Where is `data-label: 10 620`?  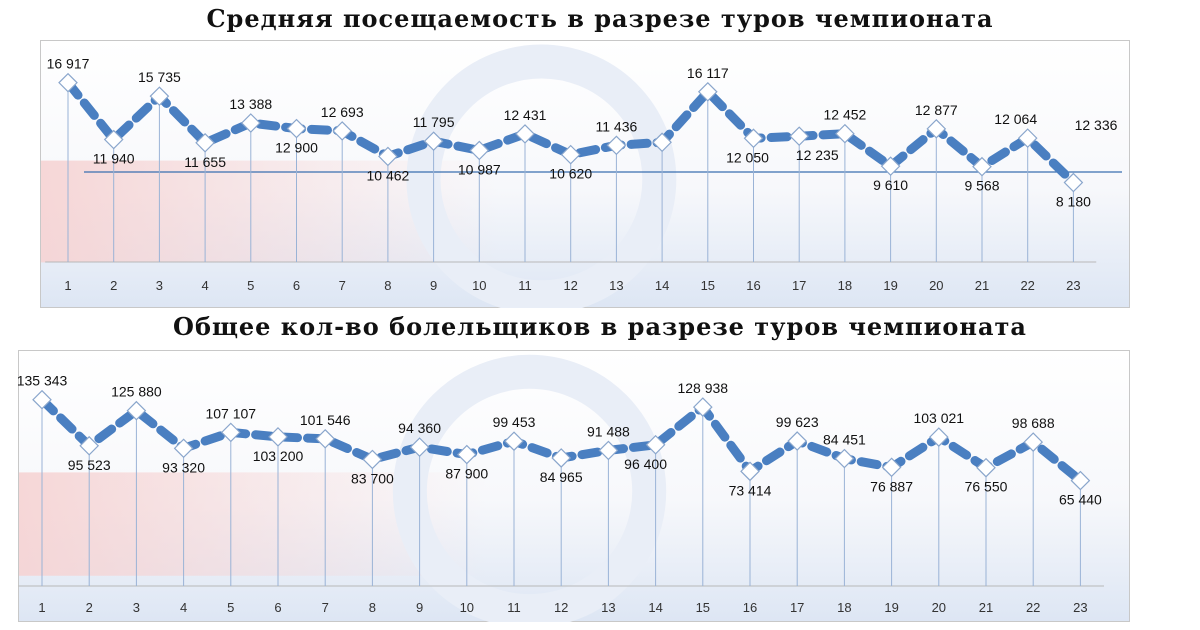 data-label: 10 620 is located at coordinates (570, 174).